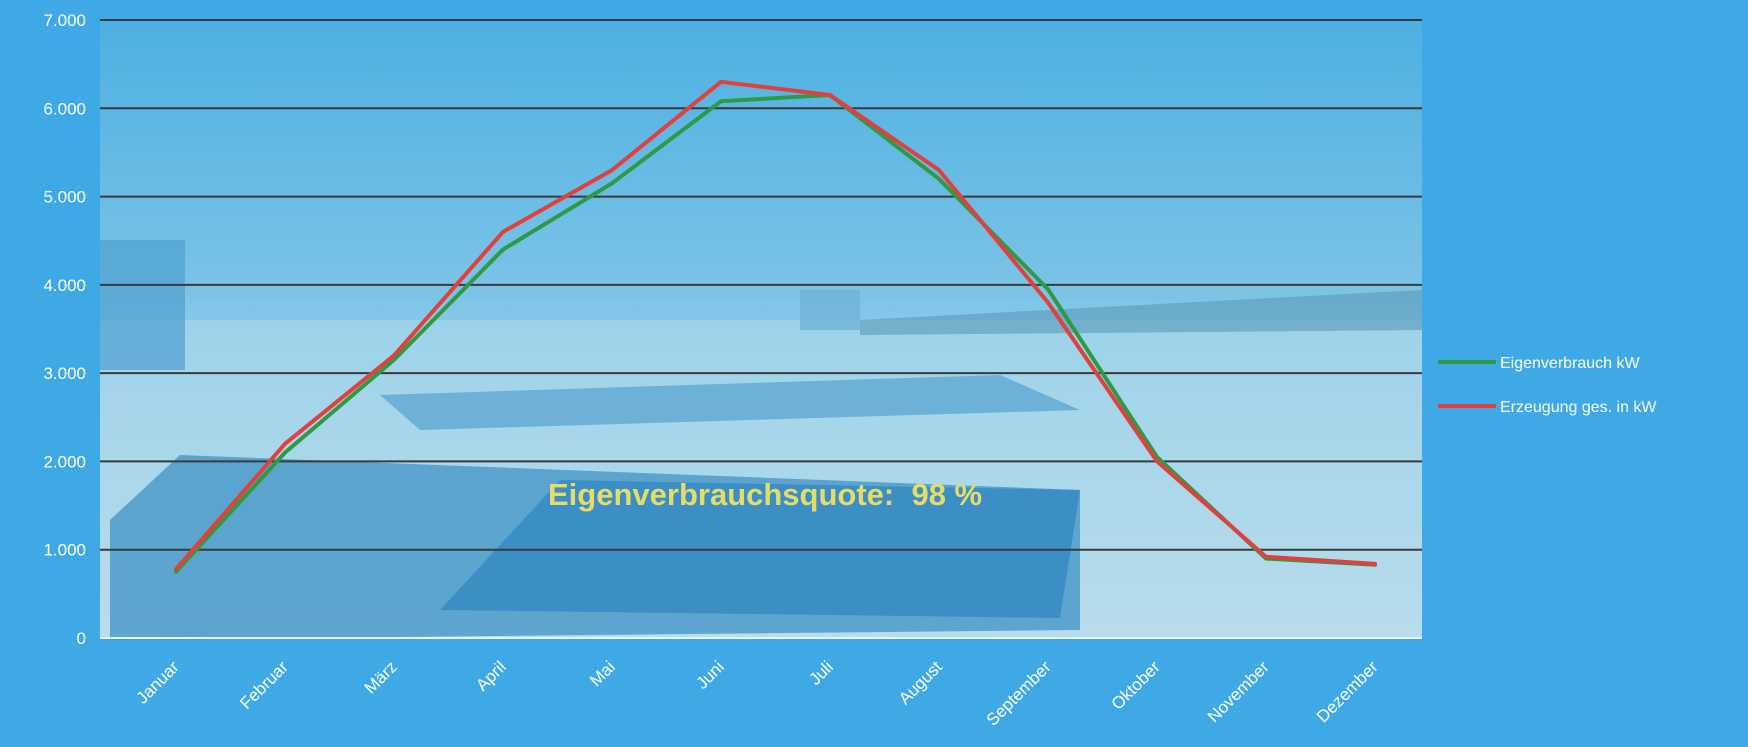  What do you see at coordinates (64, 329) in the screenshot?
I see `y-axis: 0 1.000 2.000 3.000 4.000 5.000 6.000 7.000` at bounding box center [64, 329].